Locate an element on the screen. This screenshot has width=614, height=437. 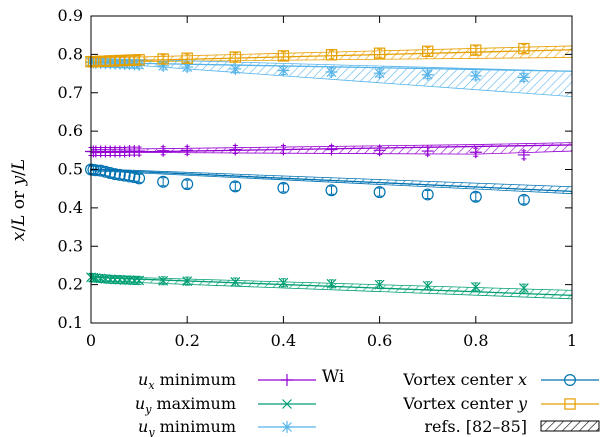
legend-entry-5: Vortex center y is located at coordinates (500, 403).